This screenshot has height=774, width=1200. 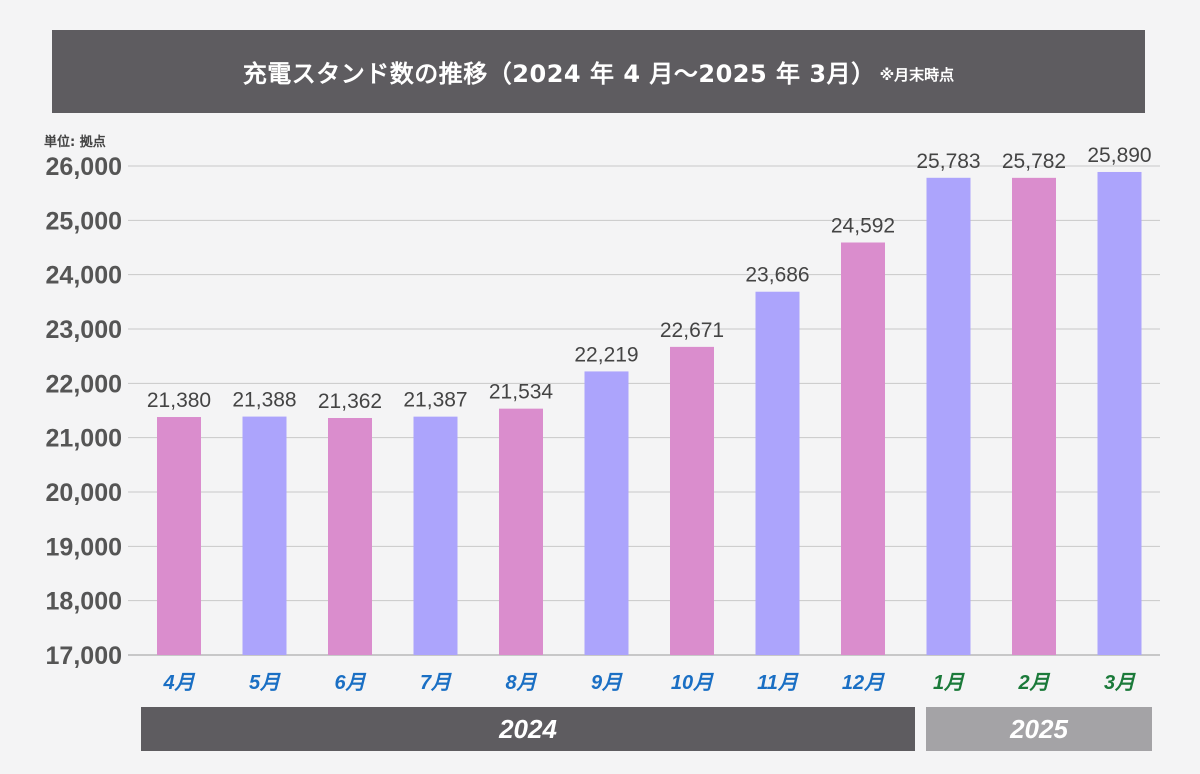 I want to click on y-tick-label: 21,000, so click(x=84, y=439).